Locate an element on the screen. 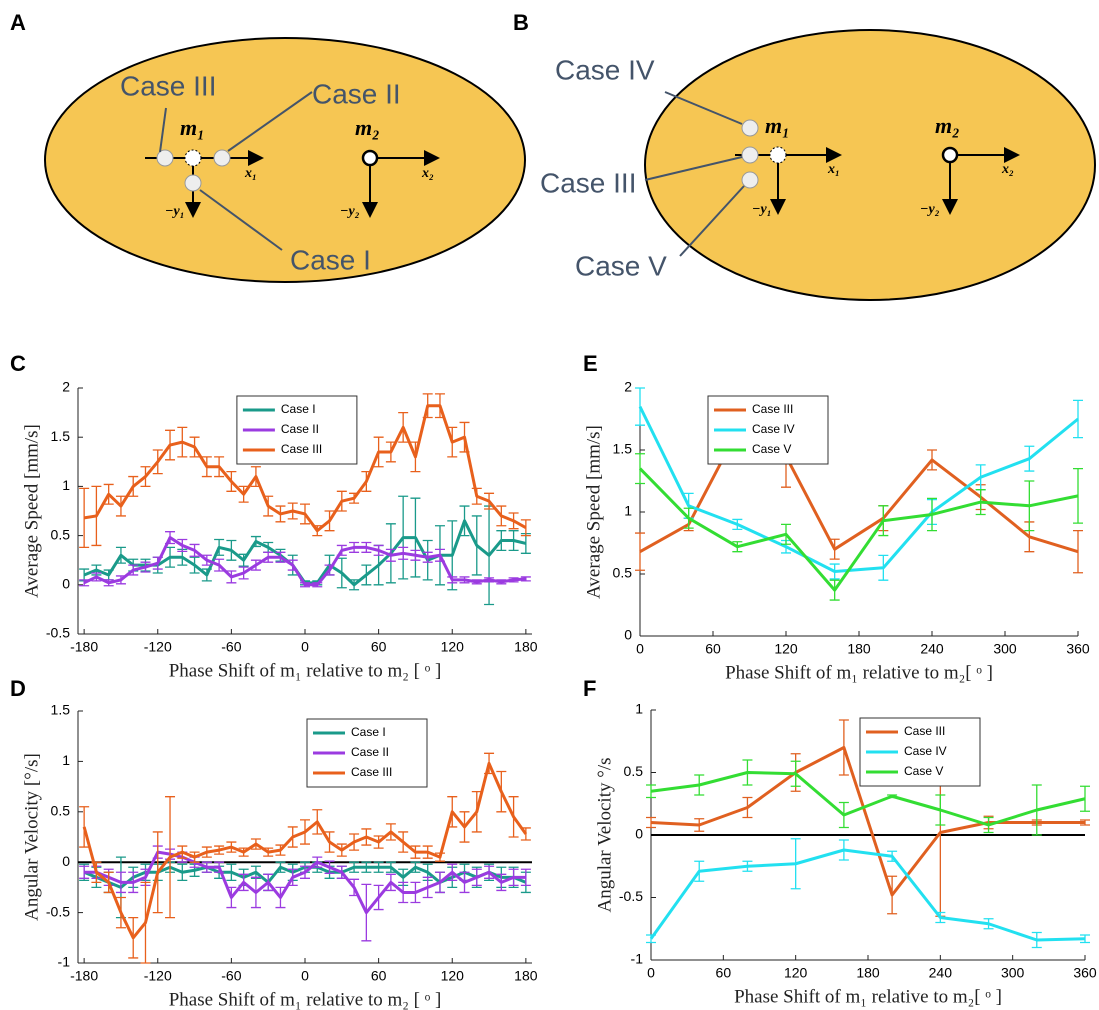  panel-letter: E is located at coordinates (590, 363).